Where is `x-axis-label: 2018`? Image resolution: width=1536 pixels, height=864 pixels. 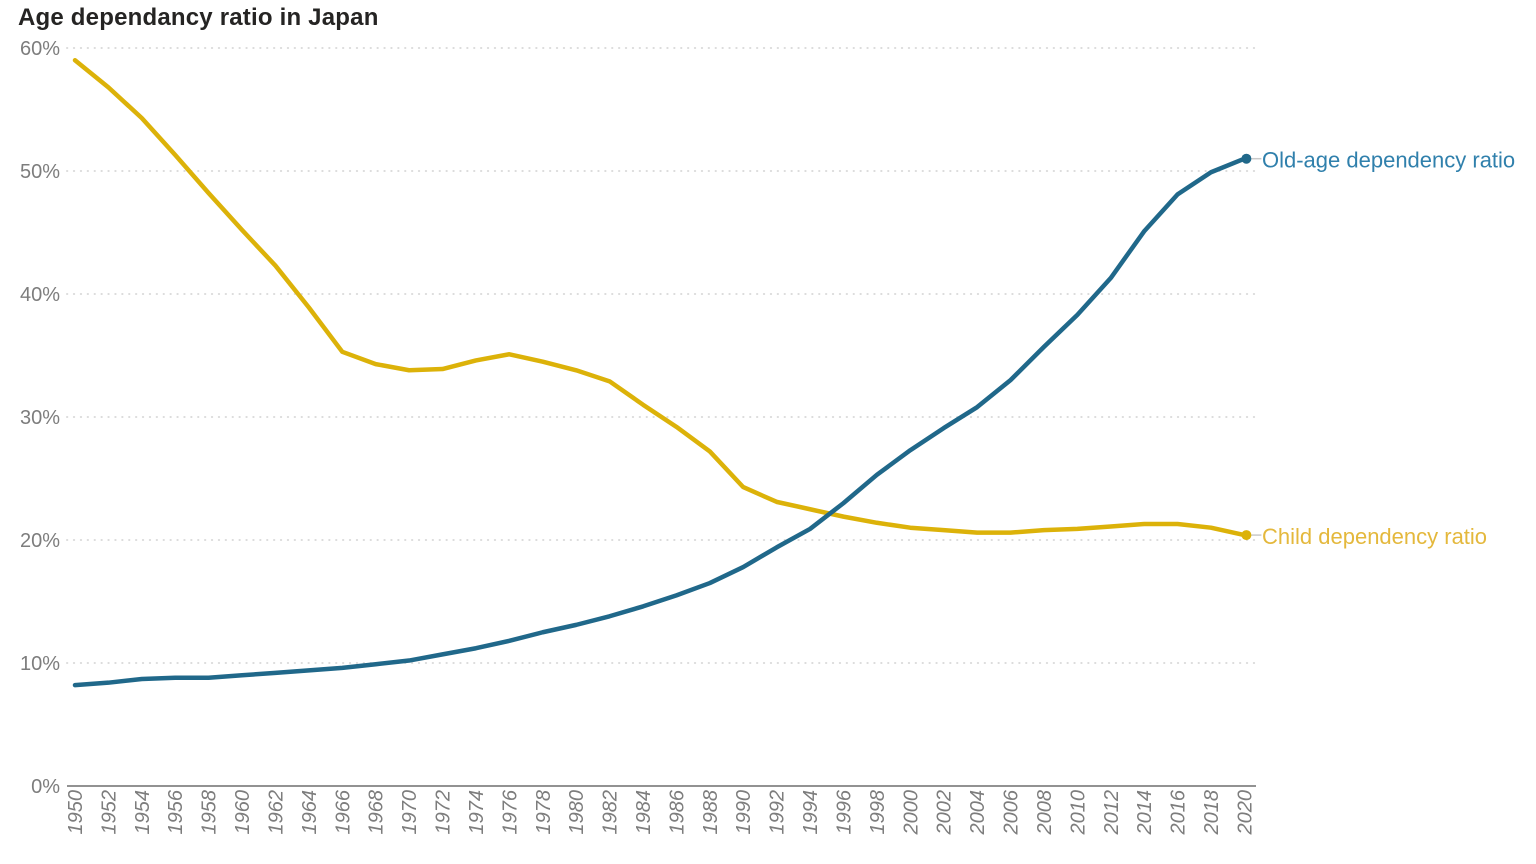 x-axis-label: 2018 is located at coordinates (1212, 813).